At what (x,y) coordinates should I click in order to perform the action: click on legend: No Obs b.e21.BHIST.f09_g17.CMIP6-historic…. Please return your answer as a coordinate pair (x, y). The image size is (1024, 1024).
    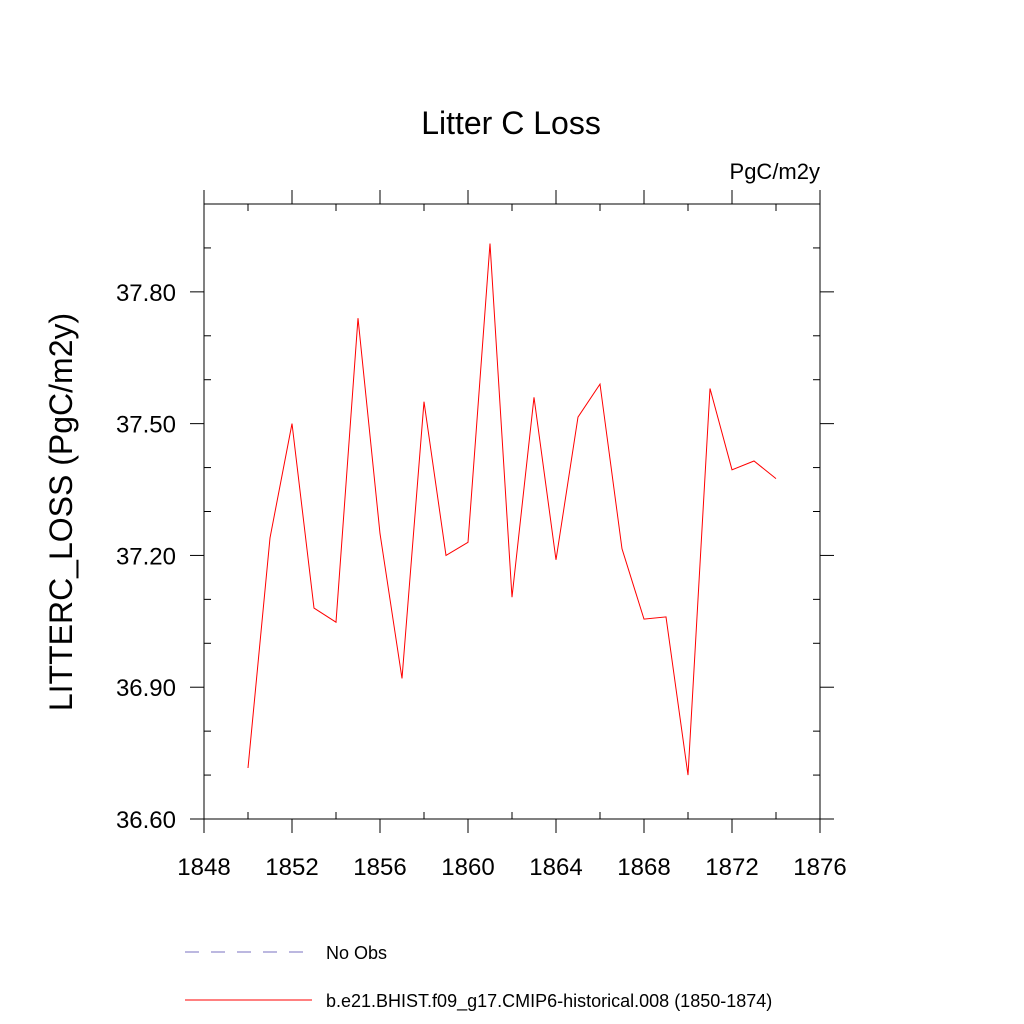
    Looking at the image, I should click on (478, 977).